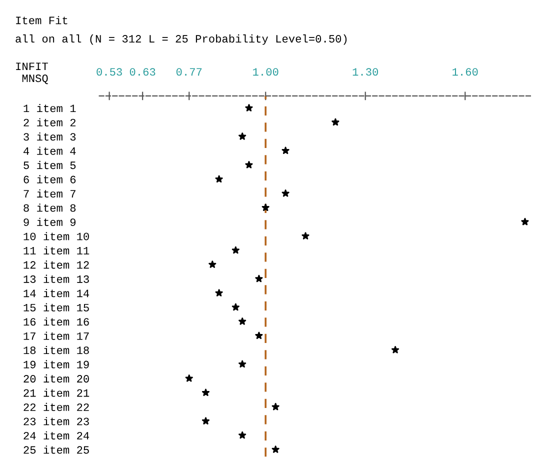  I want to click on y-tick-label: 16 item 16, so click(56, 321).